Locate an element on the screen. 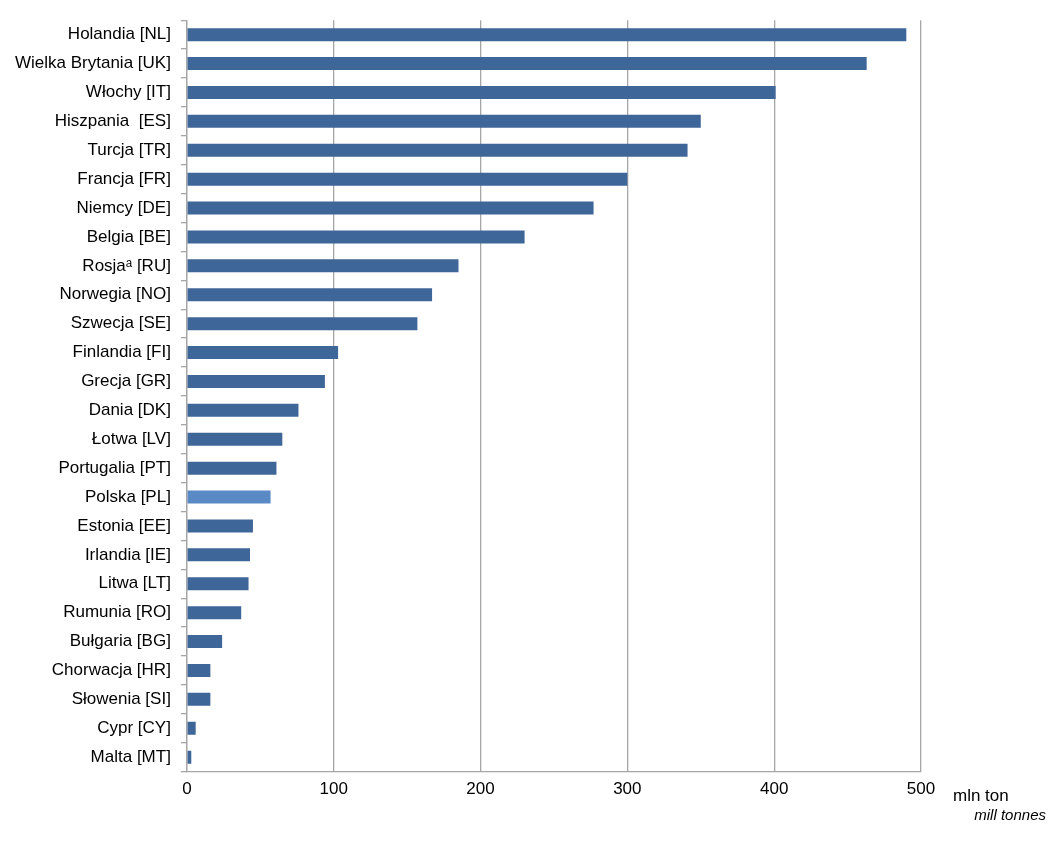 The width and height of the screenshot is (1051, 863). y-tick-label: Portugalia [PT] is located at coordinates (114, 467).